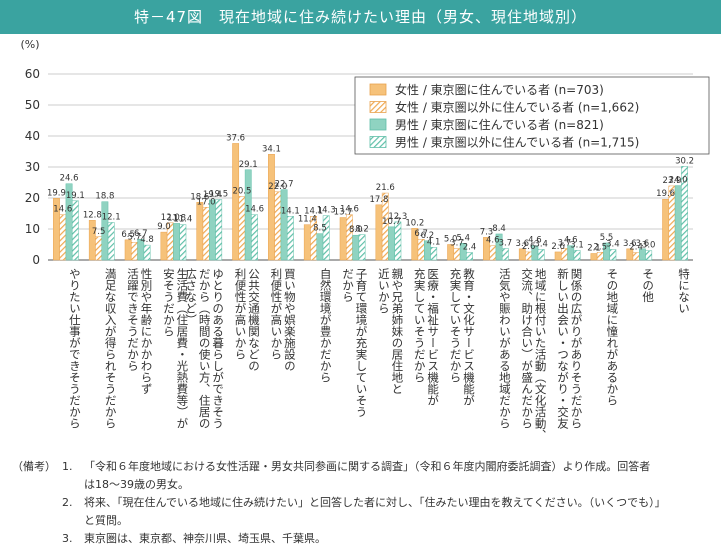 The height and width of the screenshot is (549, 721). What do you see at coordinates (56, 193) in the screenshot?
I see `data-label: 19.9` at bounding box center [56, 193].